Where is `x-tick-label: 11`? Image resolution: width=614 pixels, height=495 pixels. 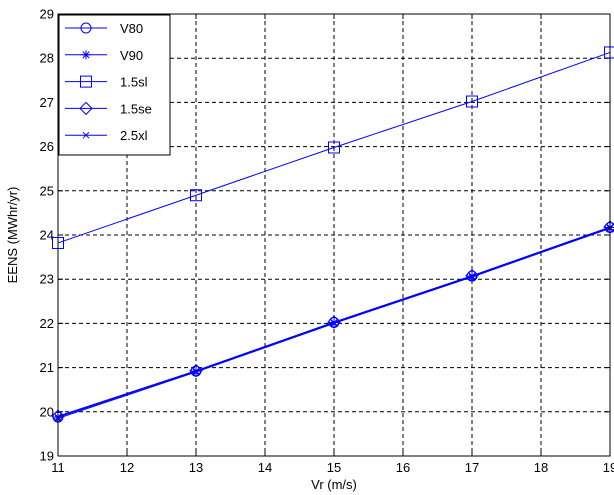 x-tick-label: 11 is located at coordinates (58, 467).